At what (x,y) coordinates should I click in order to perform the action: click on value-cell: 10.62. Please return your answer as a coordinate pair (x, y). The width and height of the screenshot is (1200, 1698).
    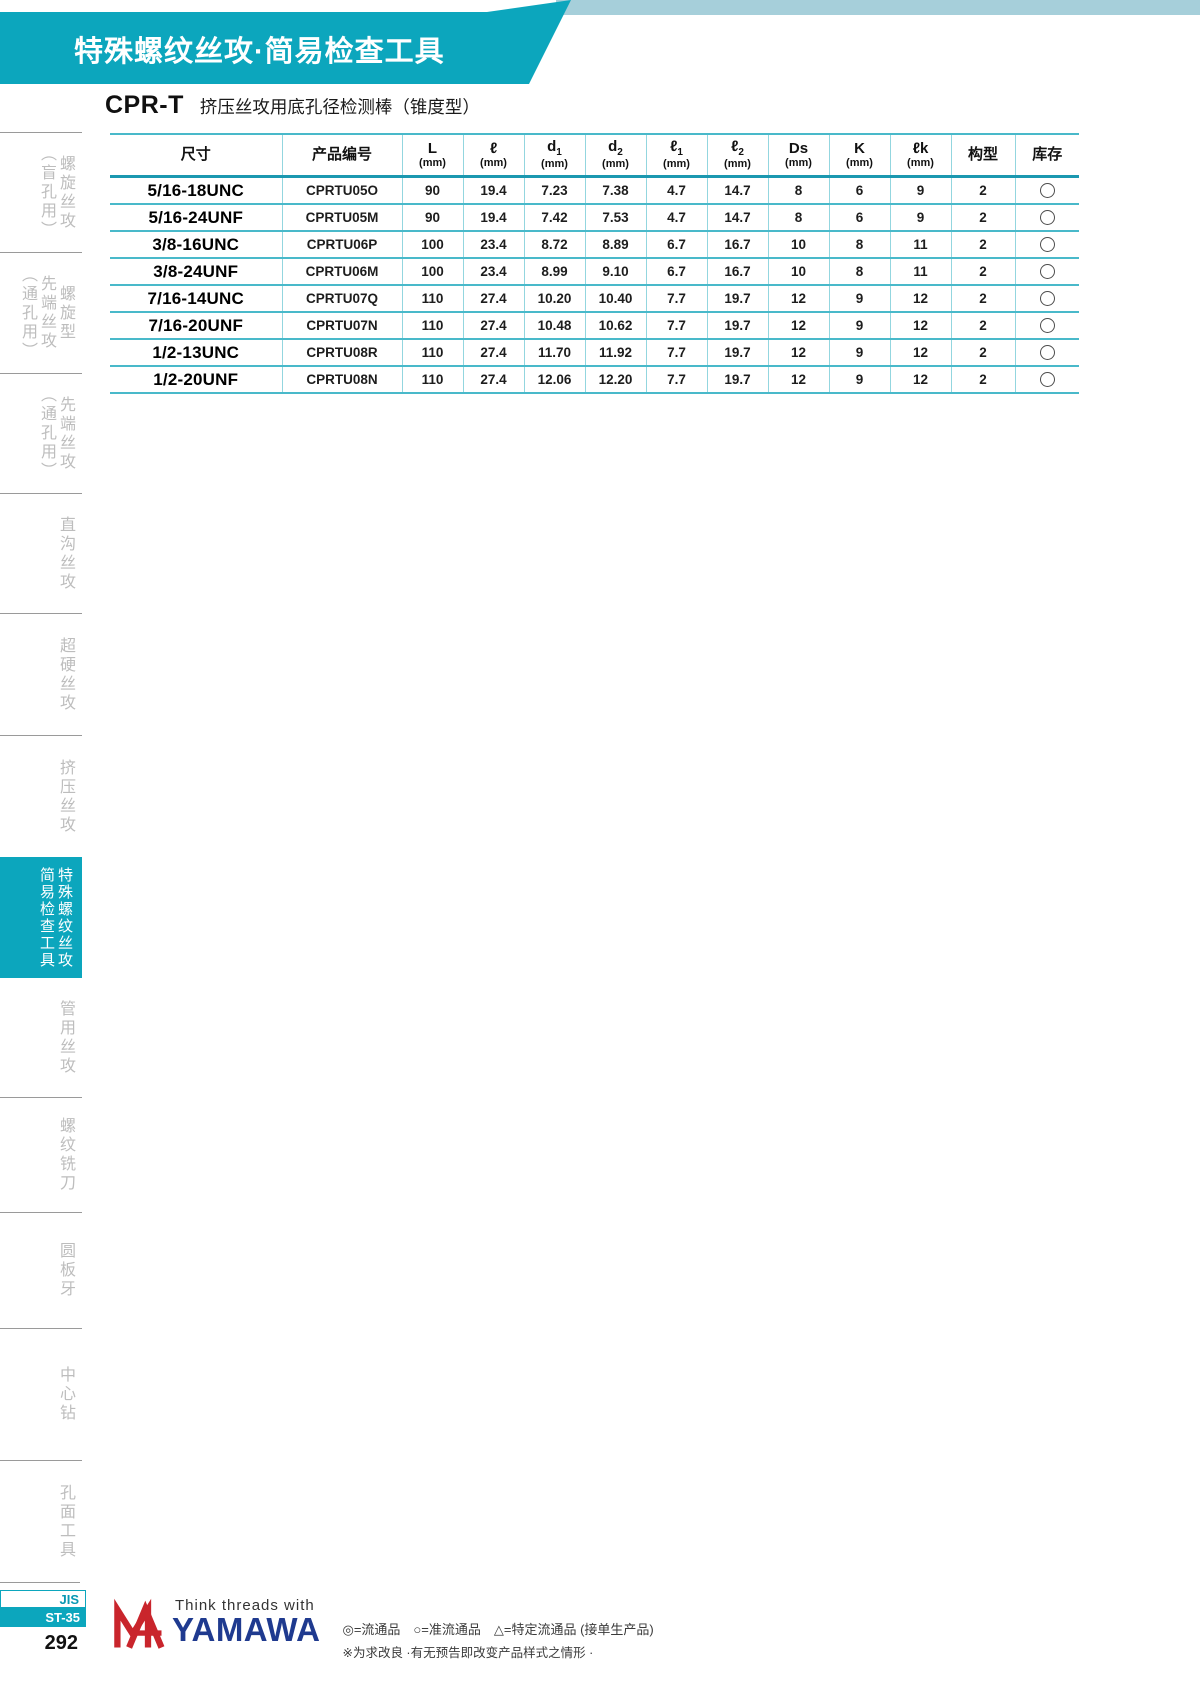
    Looking at the image, I should click on (615, 326).